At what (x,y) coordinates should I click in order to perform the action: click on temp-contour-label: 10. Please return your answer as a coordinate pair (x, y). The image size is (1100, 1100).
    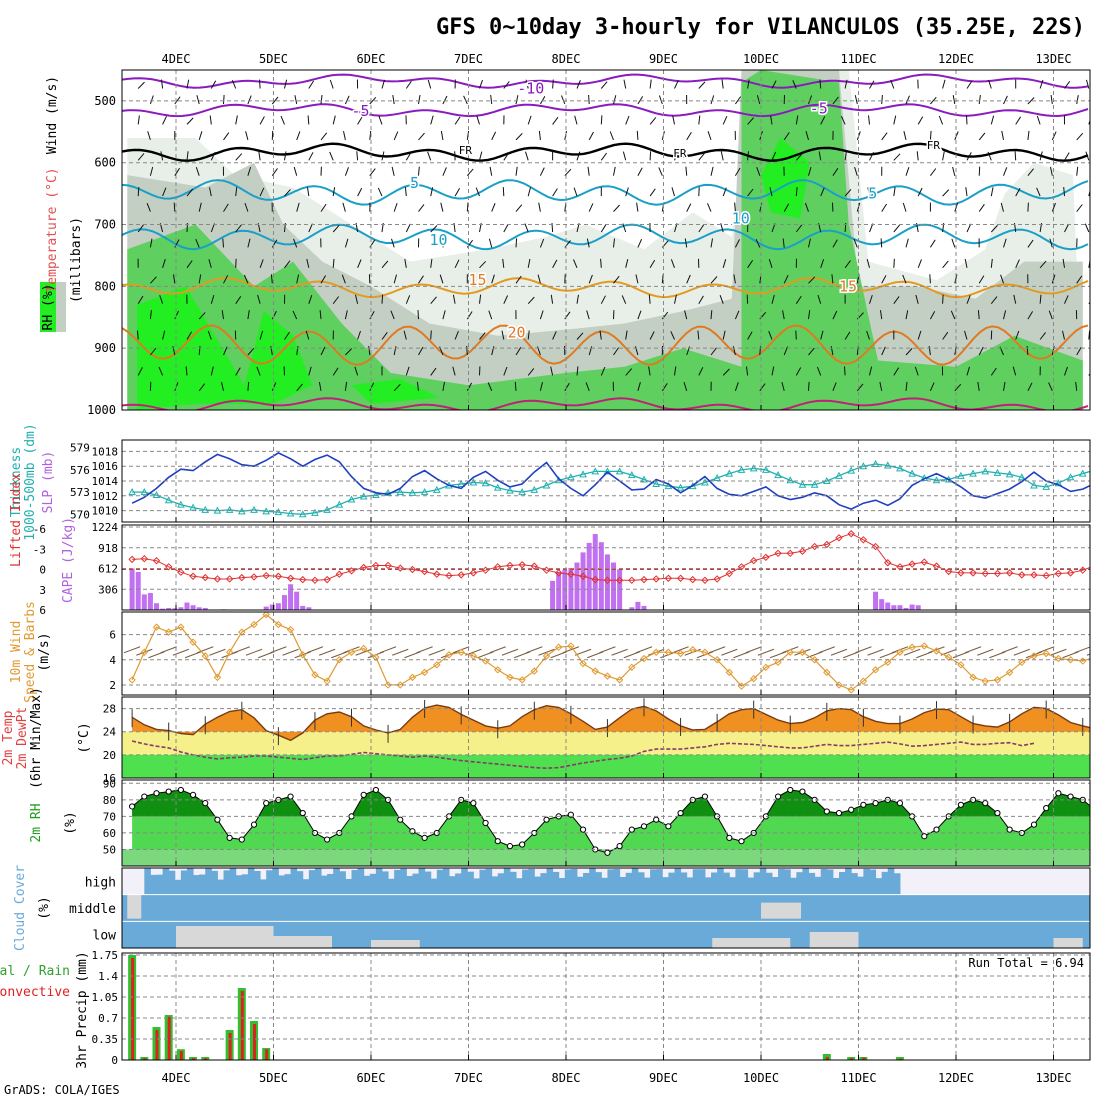
    Looking at the image, I should click on (439, 240).